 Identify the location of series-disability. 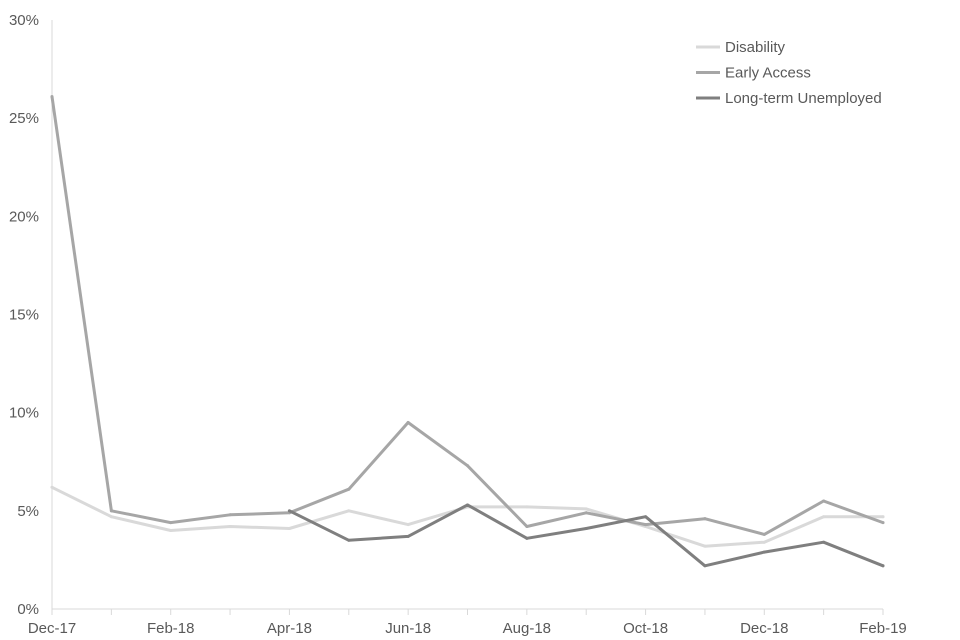
(467, 516).